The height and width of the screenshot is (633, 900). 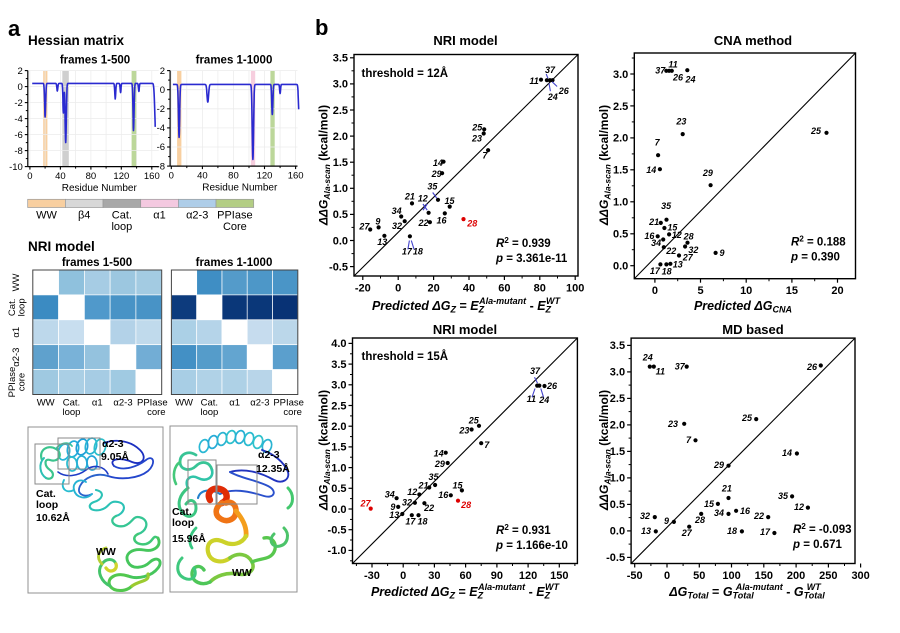 I want to click on svg-text: Core, so click(x=235, y=227).